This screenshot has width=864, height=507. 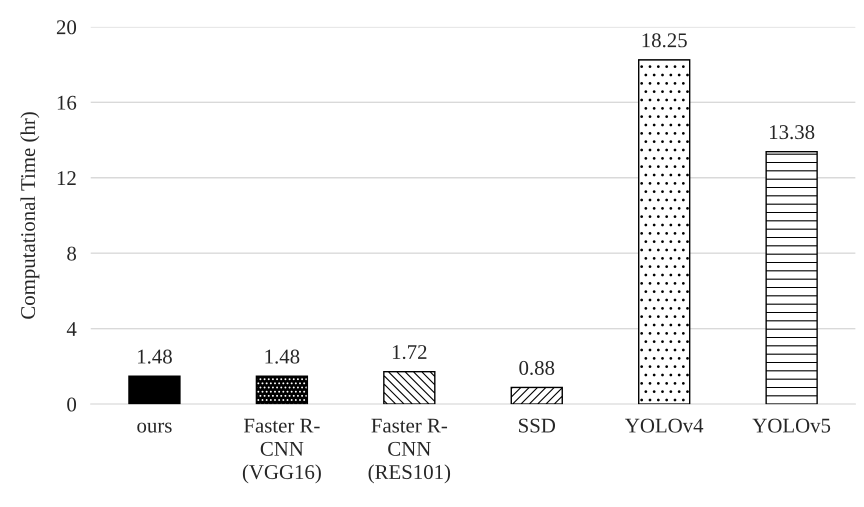 I want to click on x-tick-label: Faster R- CNN (VGG16), so click(x=281, y=451).